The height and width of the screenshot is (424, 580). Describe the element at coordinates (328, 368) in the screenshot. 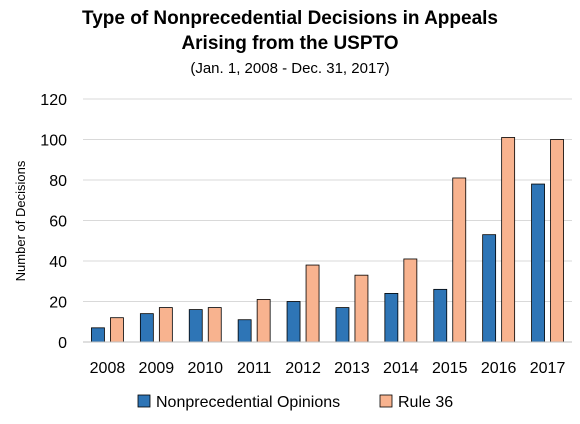

I see `x-axis-ticks: 2008 2009 2010 2011 2012 2013 2014 2015 2016 2017` at that location.